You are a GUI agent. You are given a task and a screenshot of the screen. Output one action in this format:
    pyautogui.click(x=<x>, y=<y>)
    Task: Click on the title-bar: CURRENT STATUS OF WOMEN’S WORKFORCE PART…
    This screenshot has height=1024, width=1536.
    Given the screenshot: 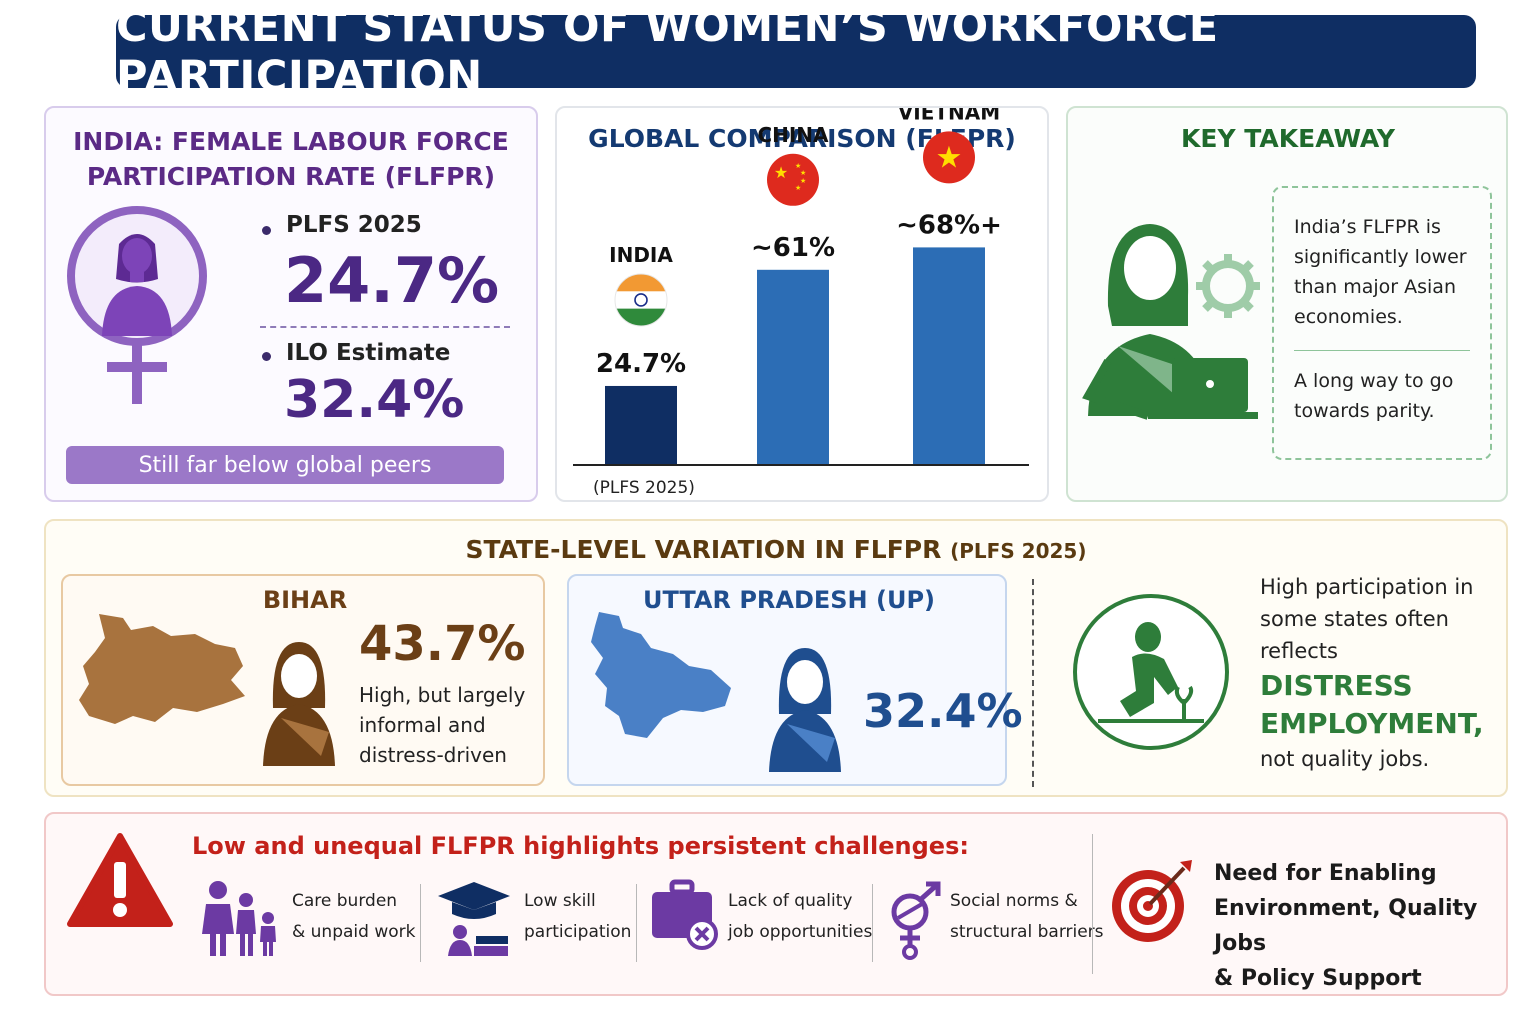 What is the action you would take?
    pyautogui.click(x=796, y=52)
    